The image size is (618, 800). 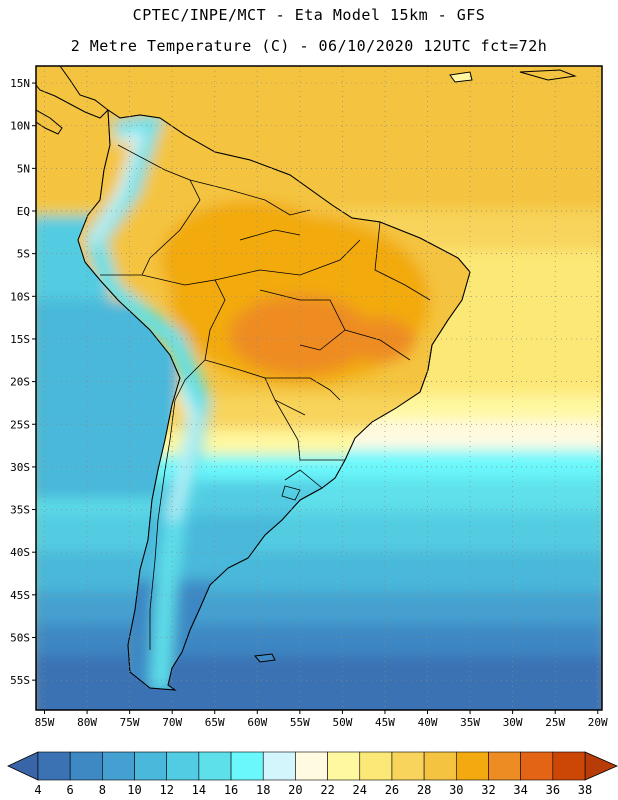 What do you see at coordinates (130, 722) in the screenshot?
I see `tick-label-lon: 75W` at bounding box center [130, 722].